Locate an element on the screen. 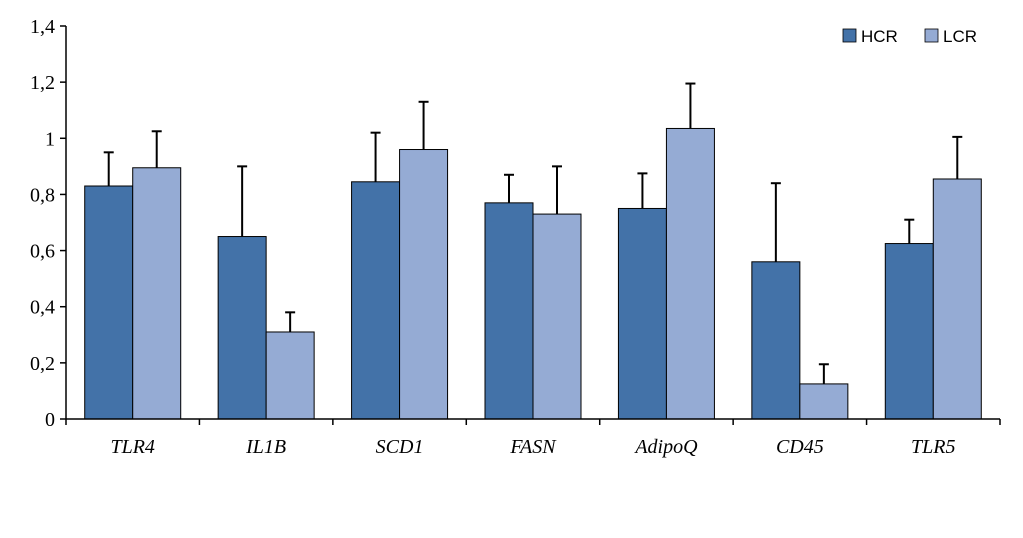  x-category-label: FASN is located at coordinates (533, 447).